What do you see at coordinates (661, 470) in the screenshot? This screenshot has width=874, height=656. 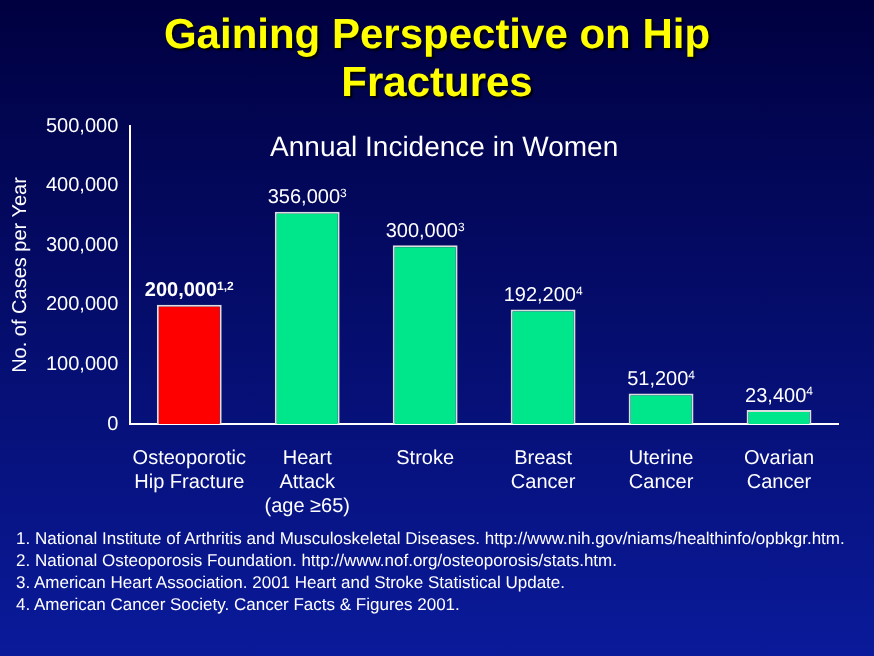 I see `x-tick-label: Uterine Cancer` at bounding box center [661, 470].